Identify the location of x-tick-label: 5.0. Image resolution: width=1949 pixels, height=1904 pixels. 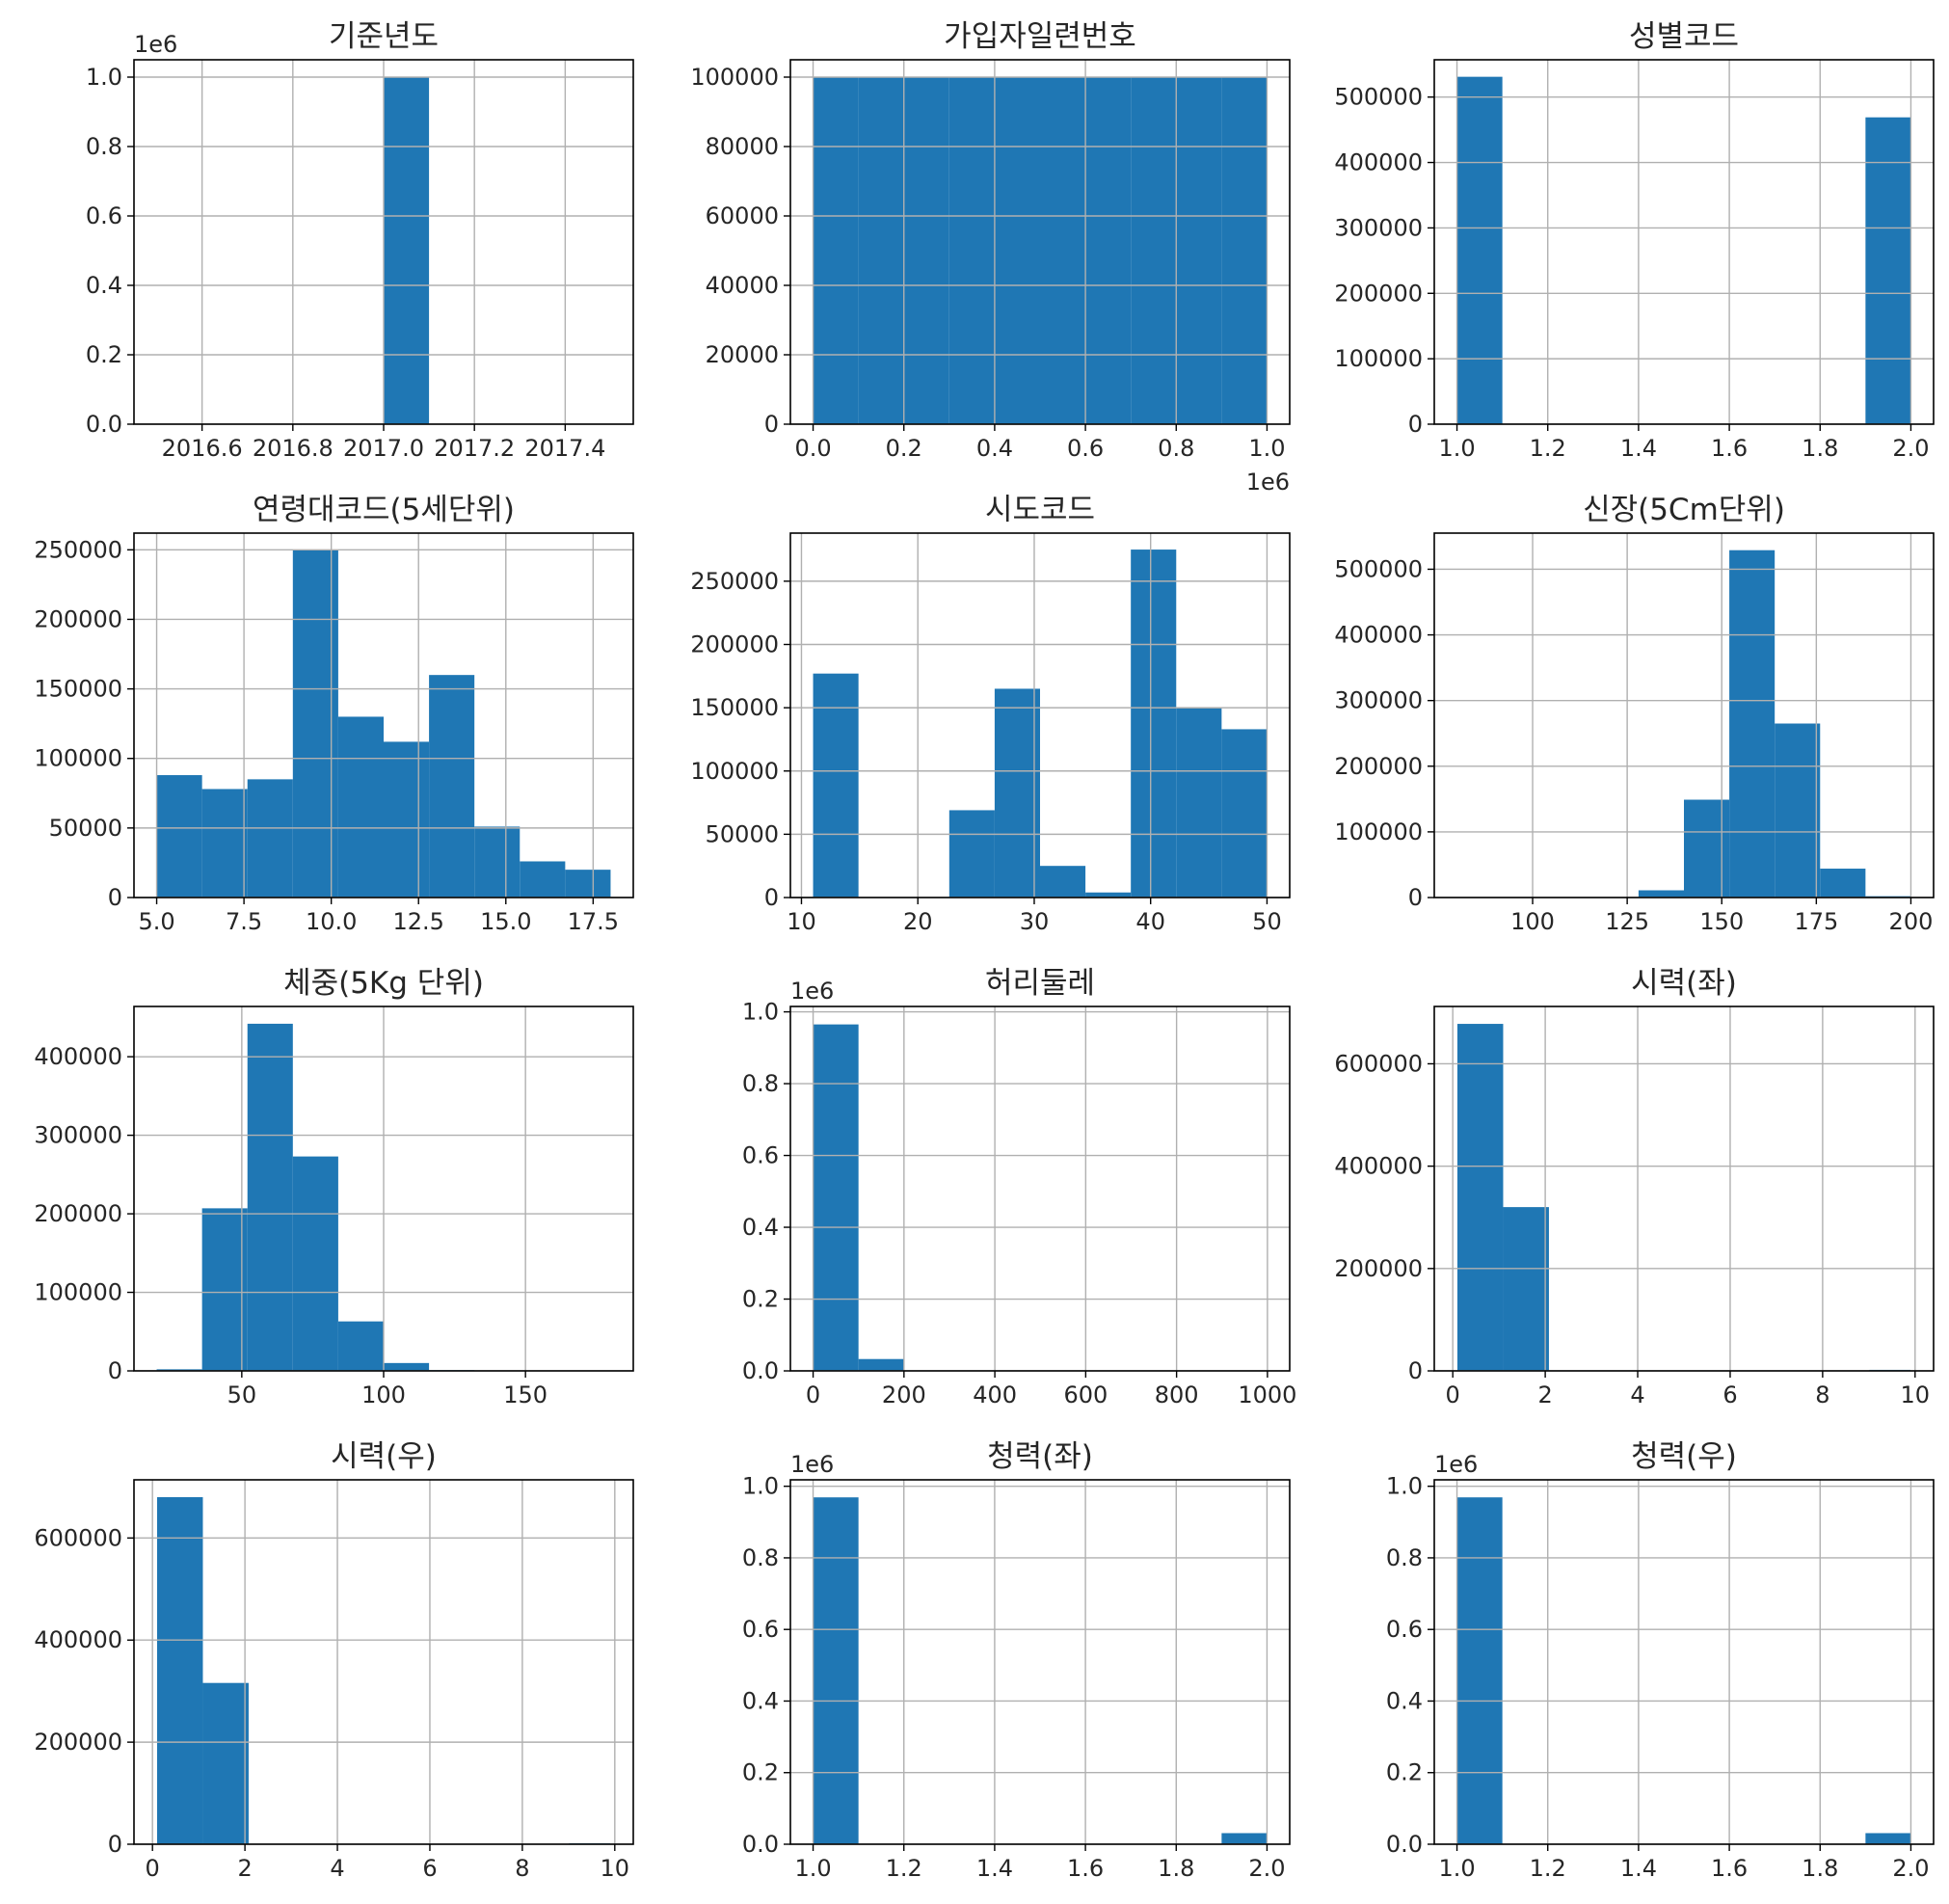
(156, 922).